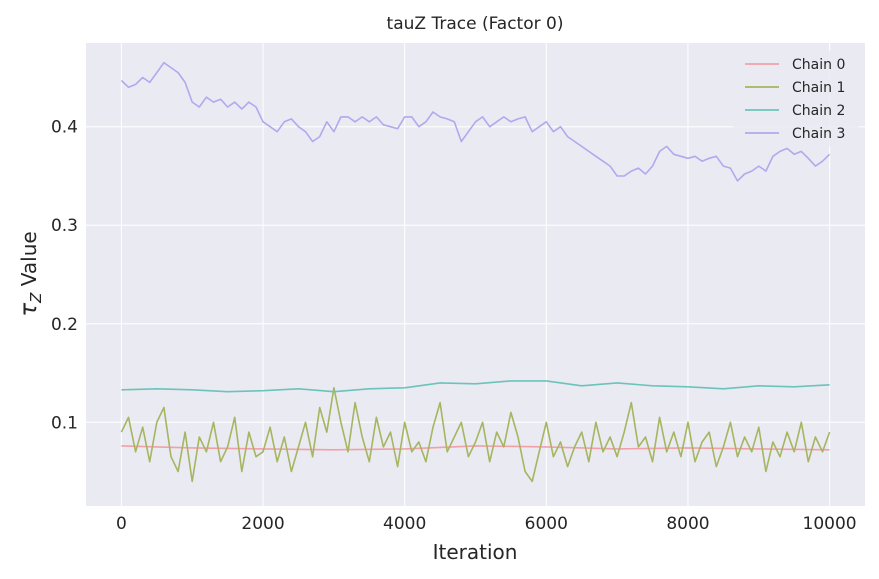  I want to click on legend: Chain 0 Chain 1 Chain 2 Chain 3, so click(796, 99).